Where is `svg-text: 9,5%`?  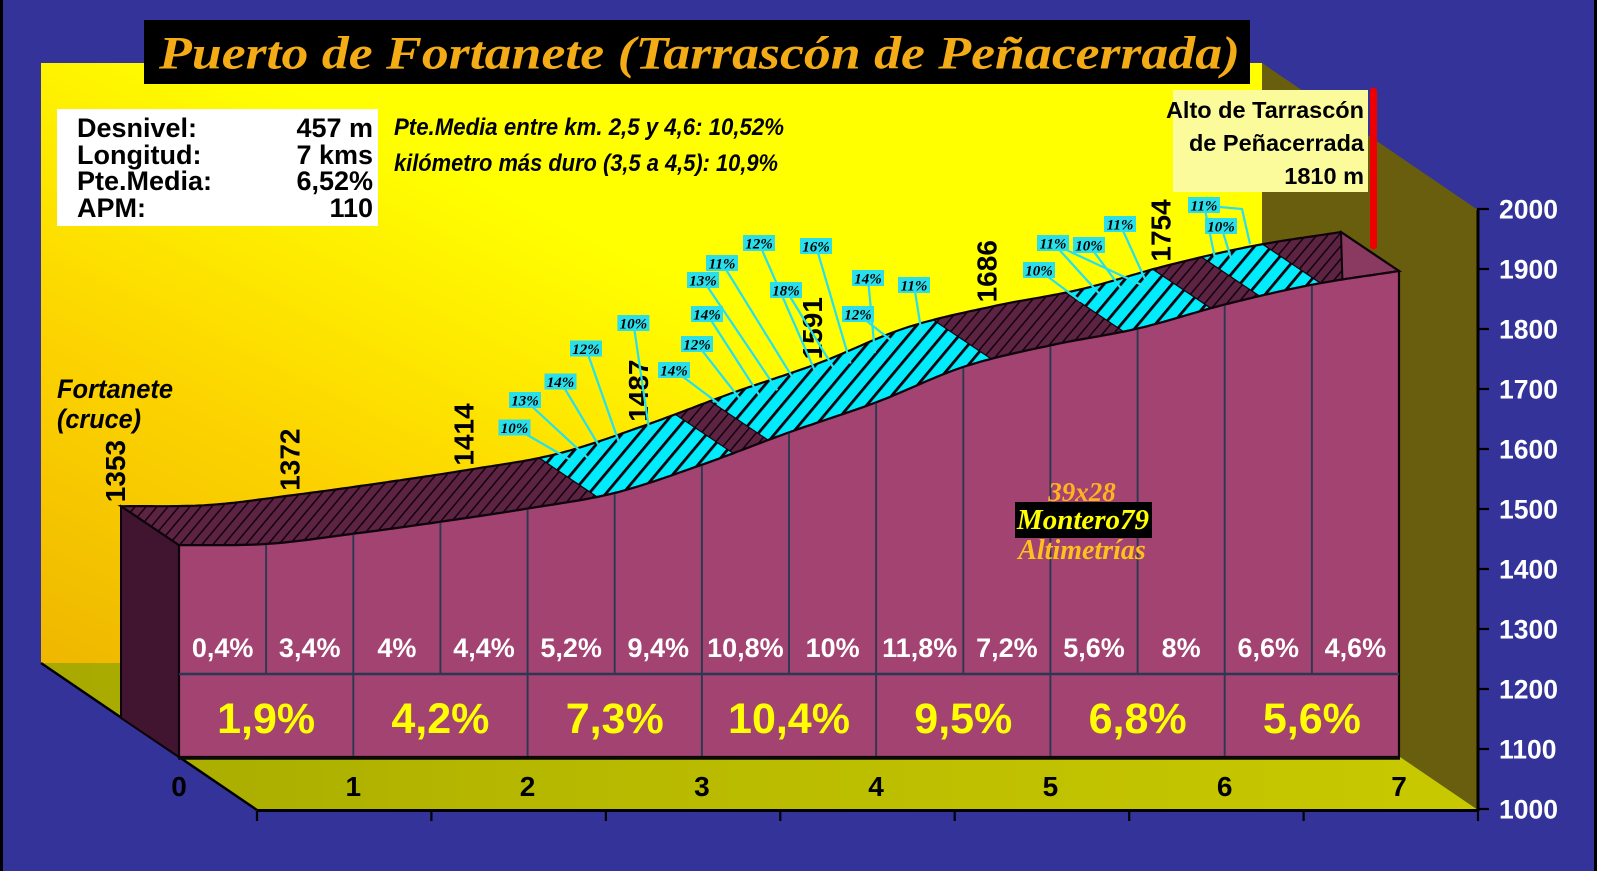
svg-text: 9,5% is located at coordinates (963, 719).